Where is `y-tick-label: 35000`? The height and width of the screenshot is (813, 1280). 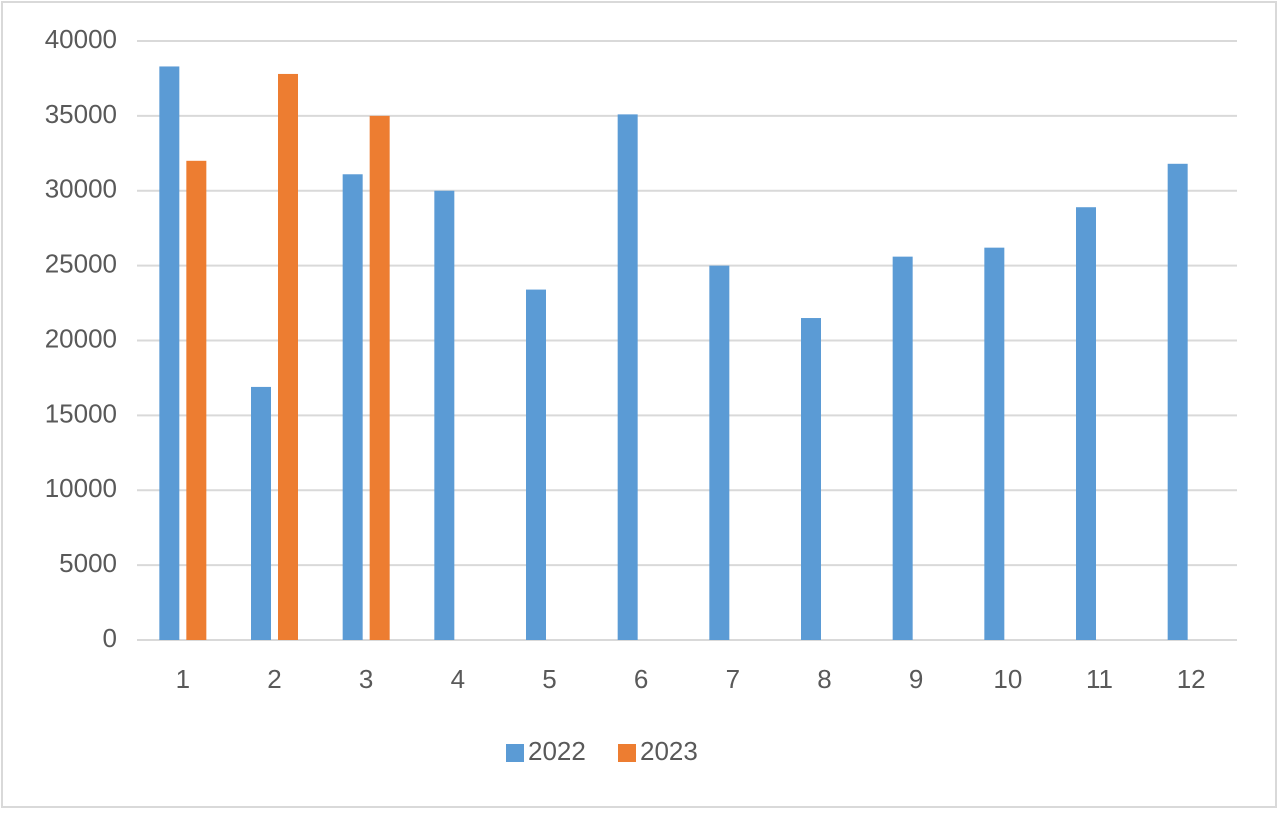
y-tick-label: 35000 is located at coordinates (81, 114).